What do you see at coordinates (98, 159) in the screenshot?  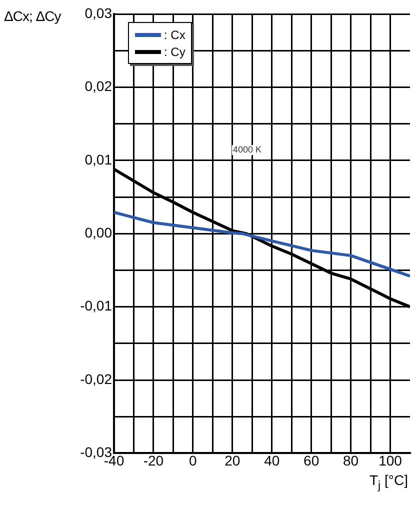 I see `y-tick-label: 0,01` at bounding box center [98, 159].